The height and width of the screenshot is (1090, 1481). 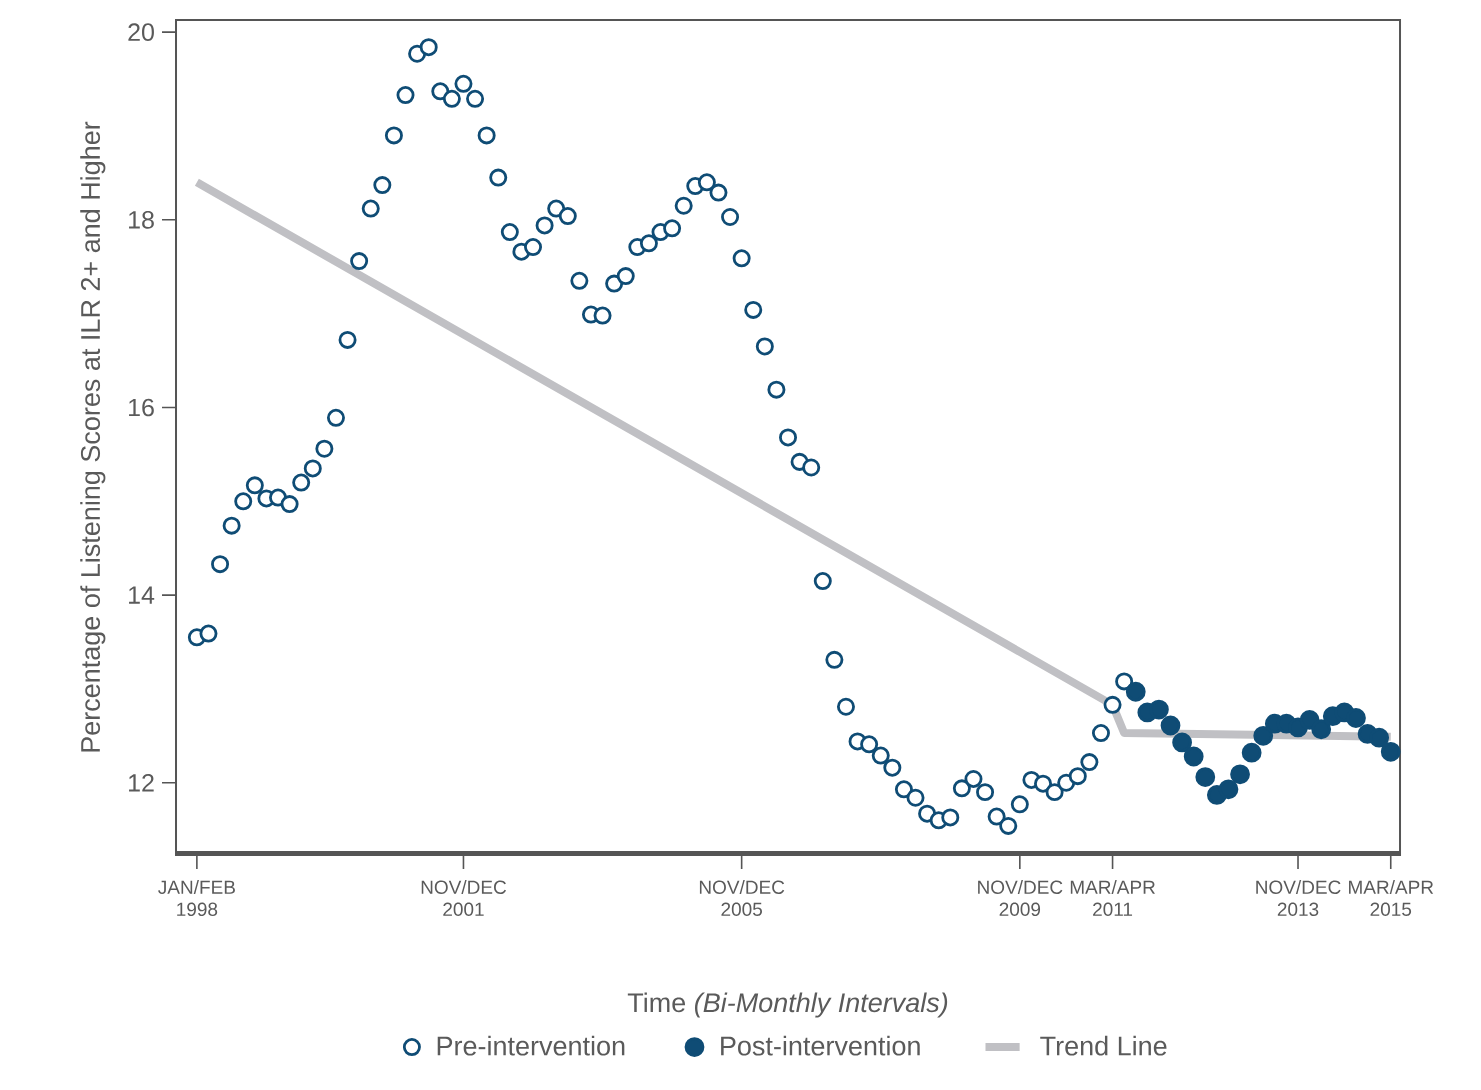 I want to click on x-tick-label: NOV/DEC 2005, so click(x=742, y=898).